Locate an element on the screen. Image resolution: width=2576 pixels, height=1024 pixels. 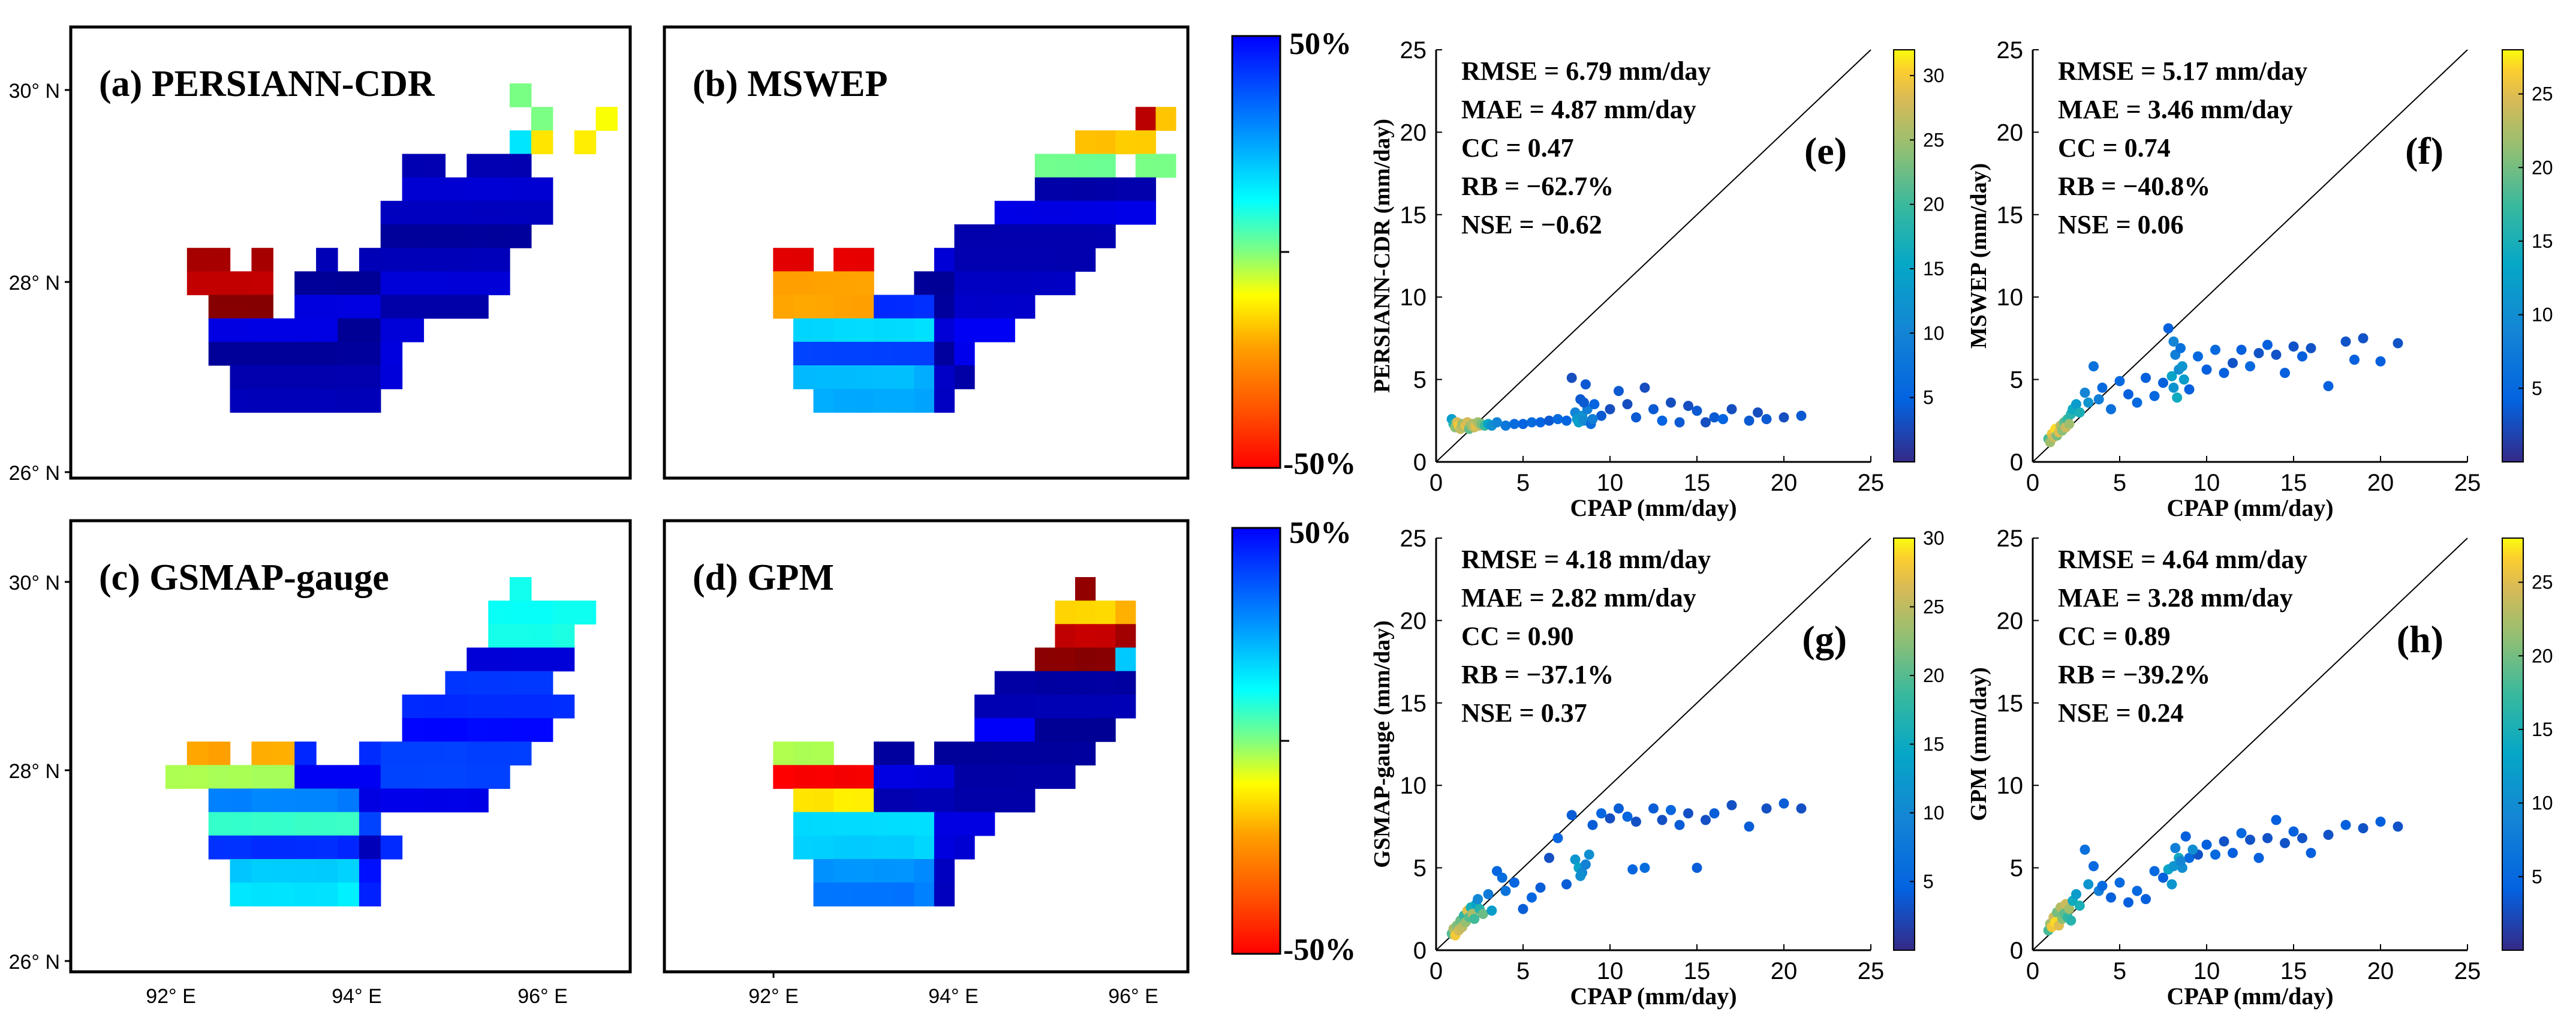
y-tick-label: 10 is located at coordinates (1413, 786).